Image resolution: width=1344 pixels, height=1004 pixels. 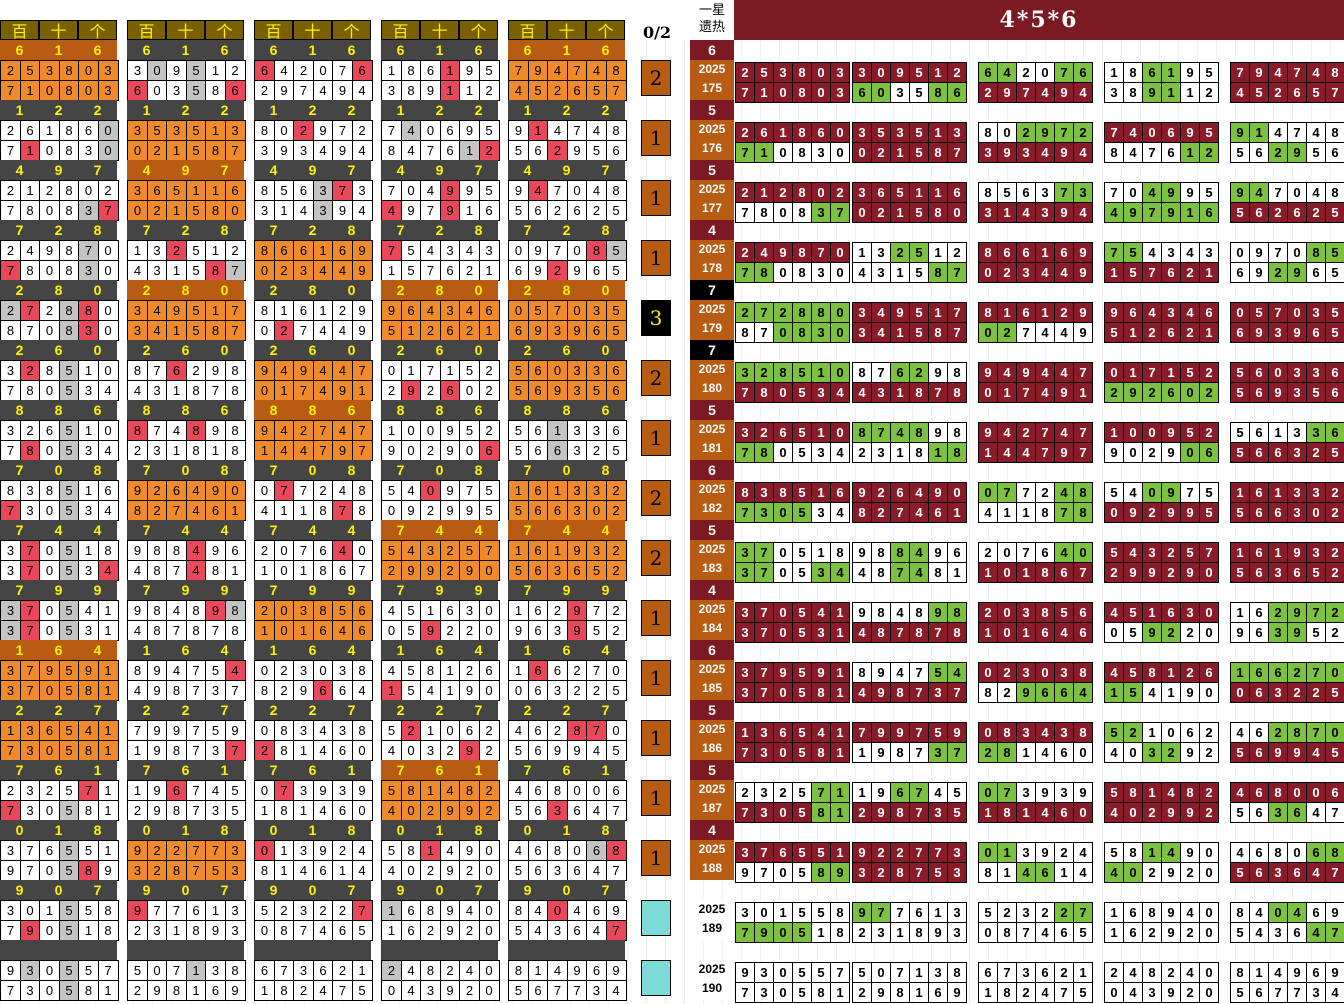 I want to click on result-digit: 9, so click(x=1171, y=512).